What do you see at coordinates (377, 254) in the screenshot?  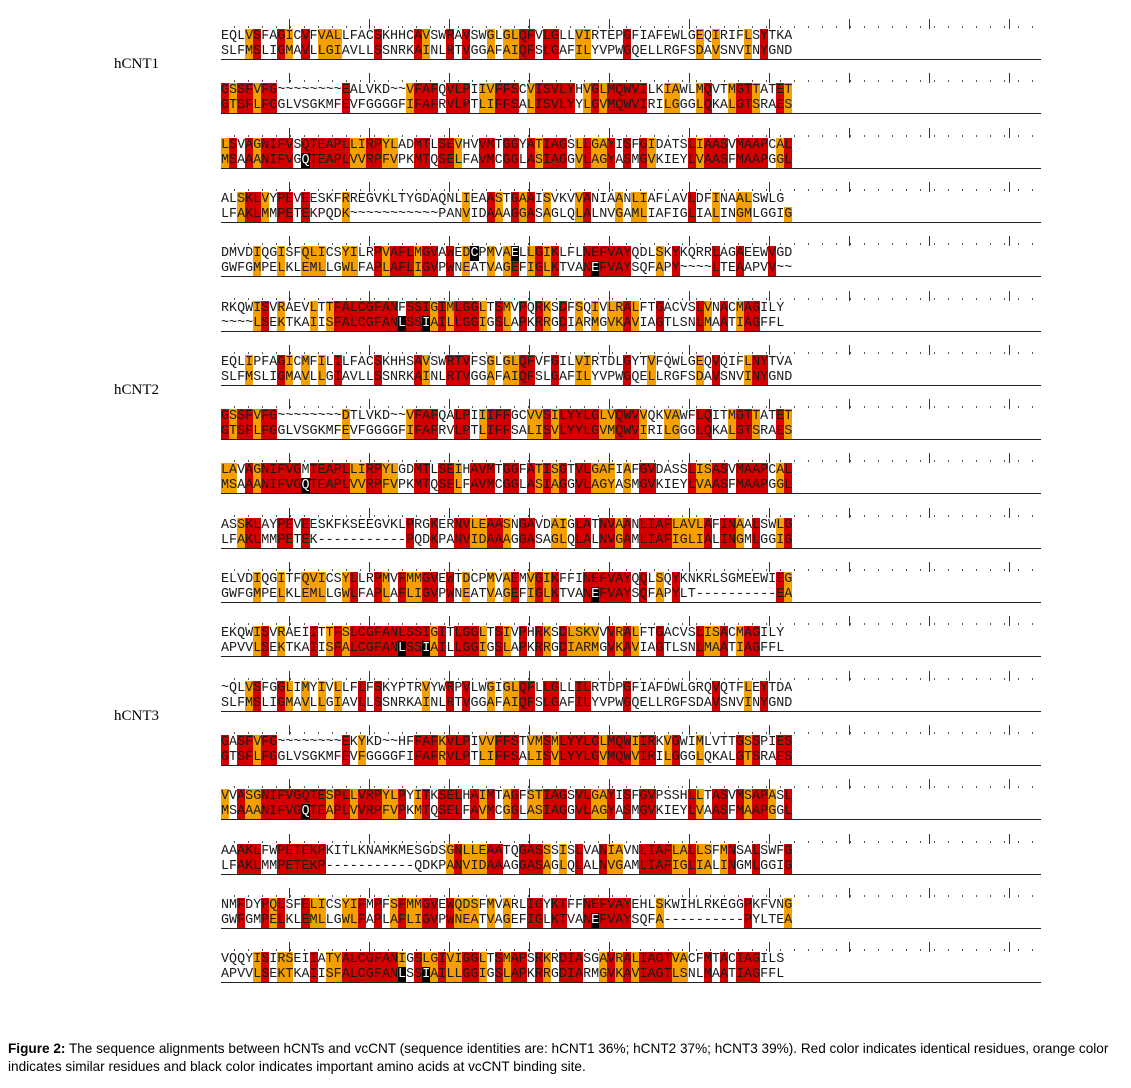 I see `residue: P` at bounding box center [377, 254].